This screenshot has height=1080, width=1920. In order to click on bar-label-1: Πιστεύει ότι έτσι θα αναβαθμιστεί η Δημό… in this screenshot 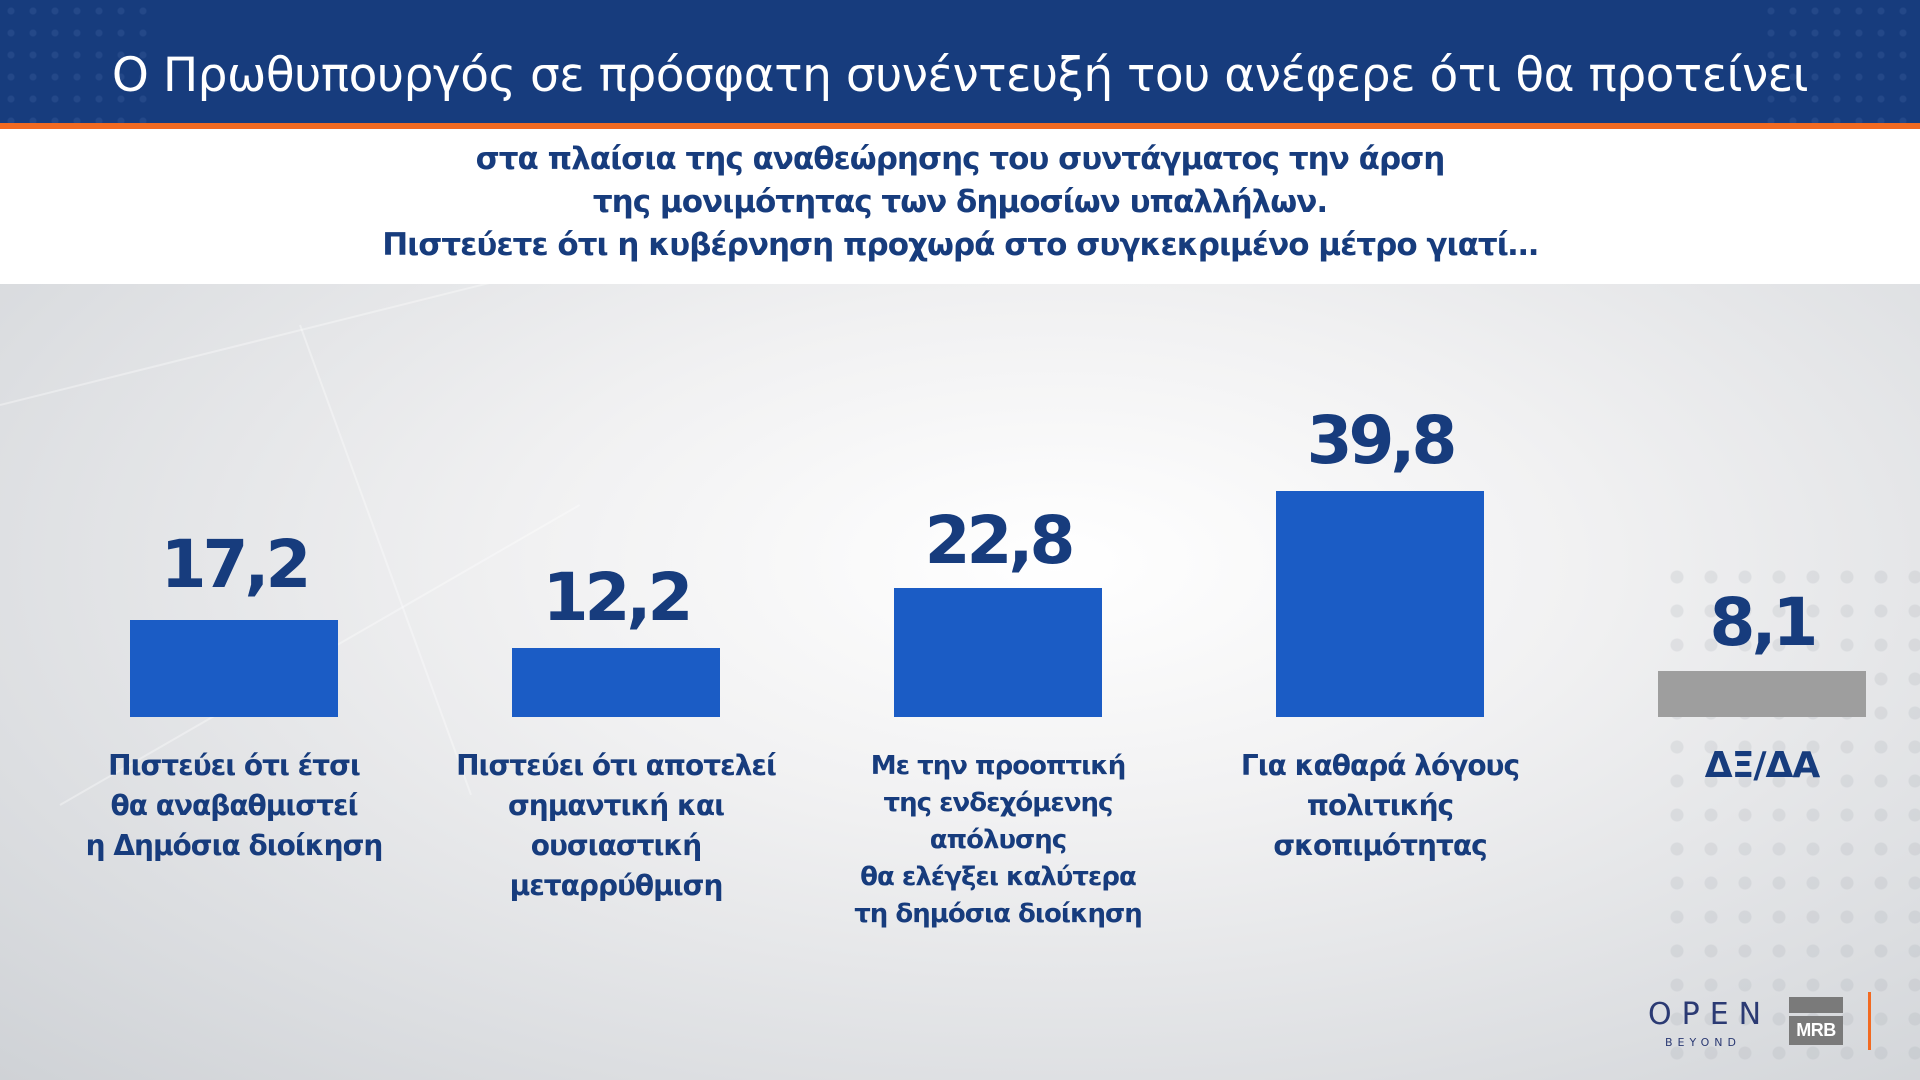, I will do `click(234, 805)`.